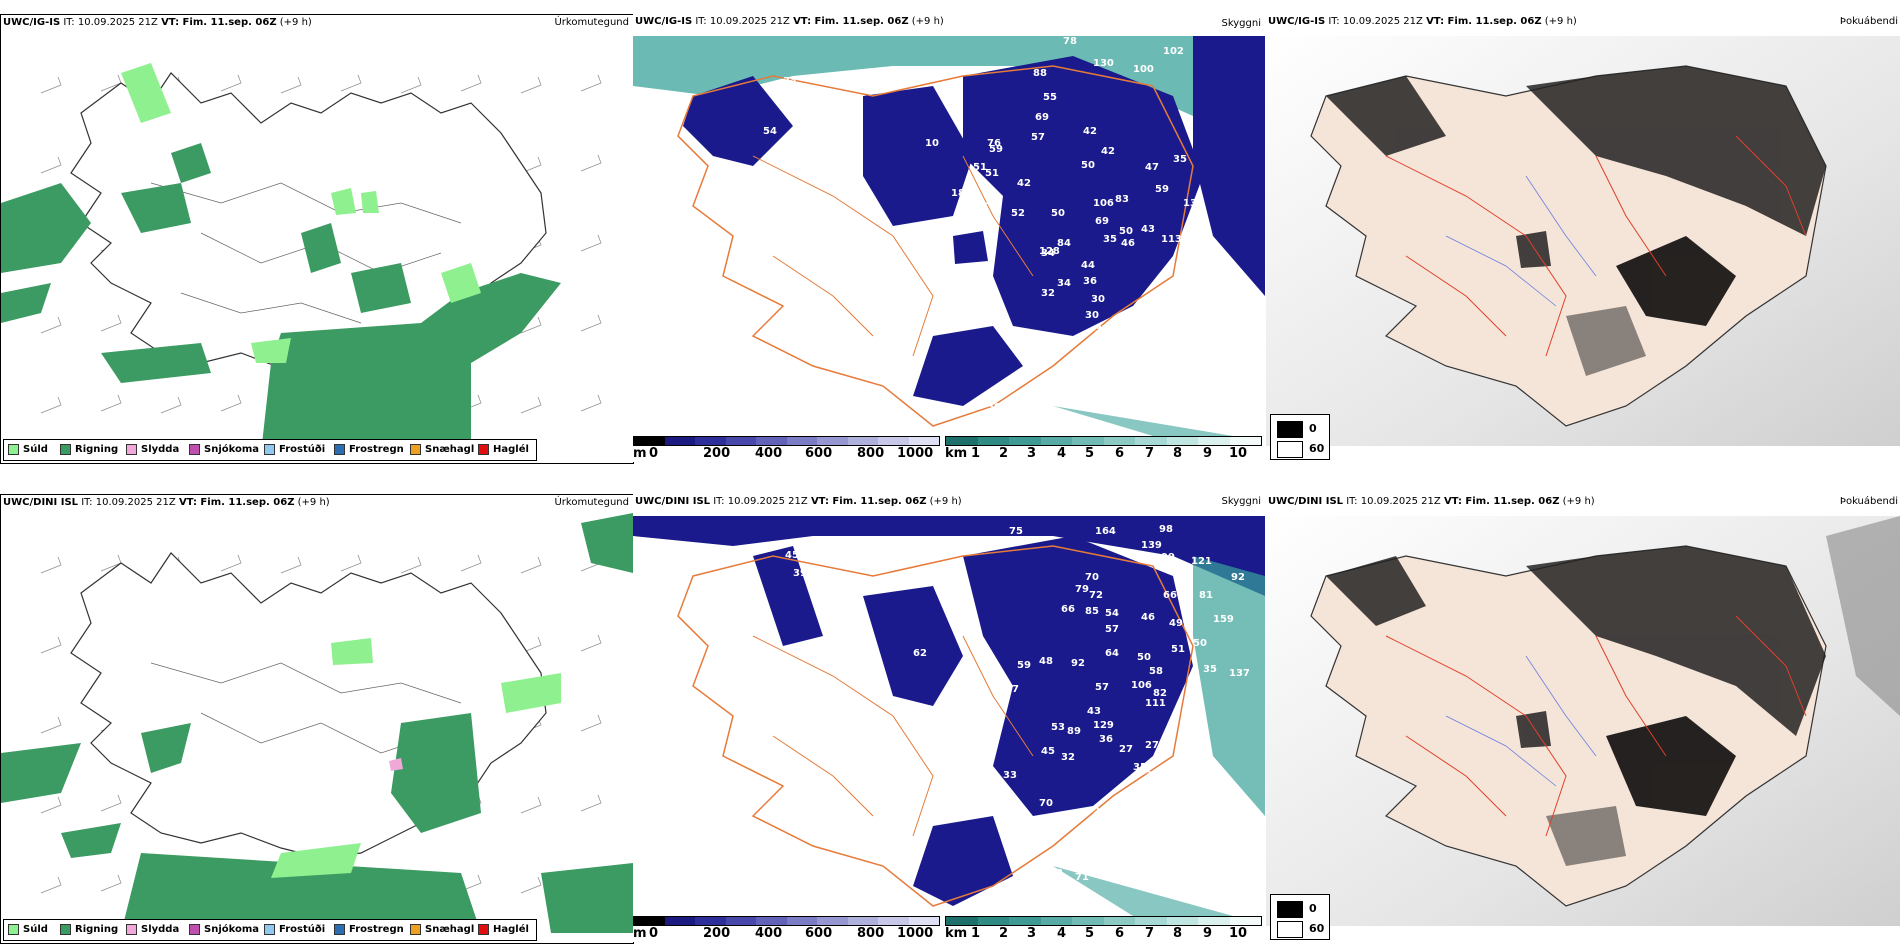 Image resolution: width=1900 pixels, height=950 pixels. What do you see at coordinates (294, 449) in the screenshot?
I see `legend-item: Frostúði` at bounding box center [294, 449].